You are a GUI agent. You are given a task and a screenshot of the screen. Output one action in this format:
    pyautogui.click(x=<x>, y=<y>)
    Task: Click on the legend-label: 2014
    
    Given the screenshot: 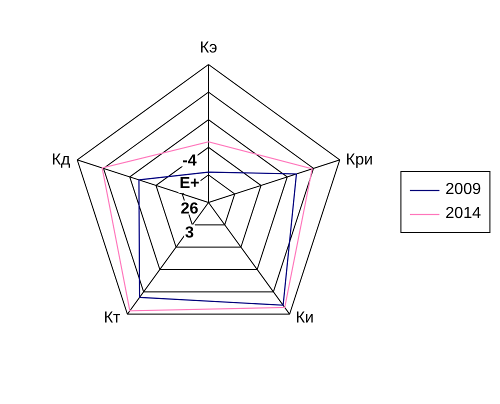 What is the action you would take?
    pyautogui.click(x=463, y=214)
    